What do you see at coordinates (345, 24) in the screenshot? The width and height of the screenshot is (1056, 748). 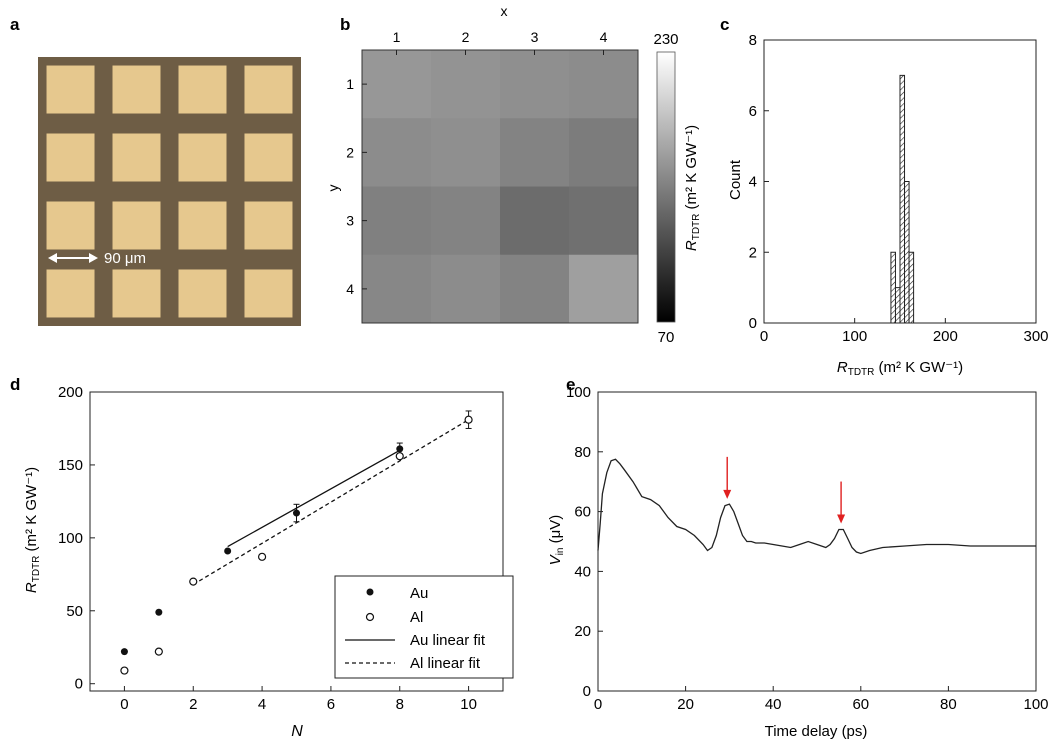 I see `panel-letter-b: b` at bounding box center [345, 24].